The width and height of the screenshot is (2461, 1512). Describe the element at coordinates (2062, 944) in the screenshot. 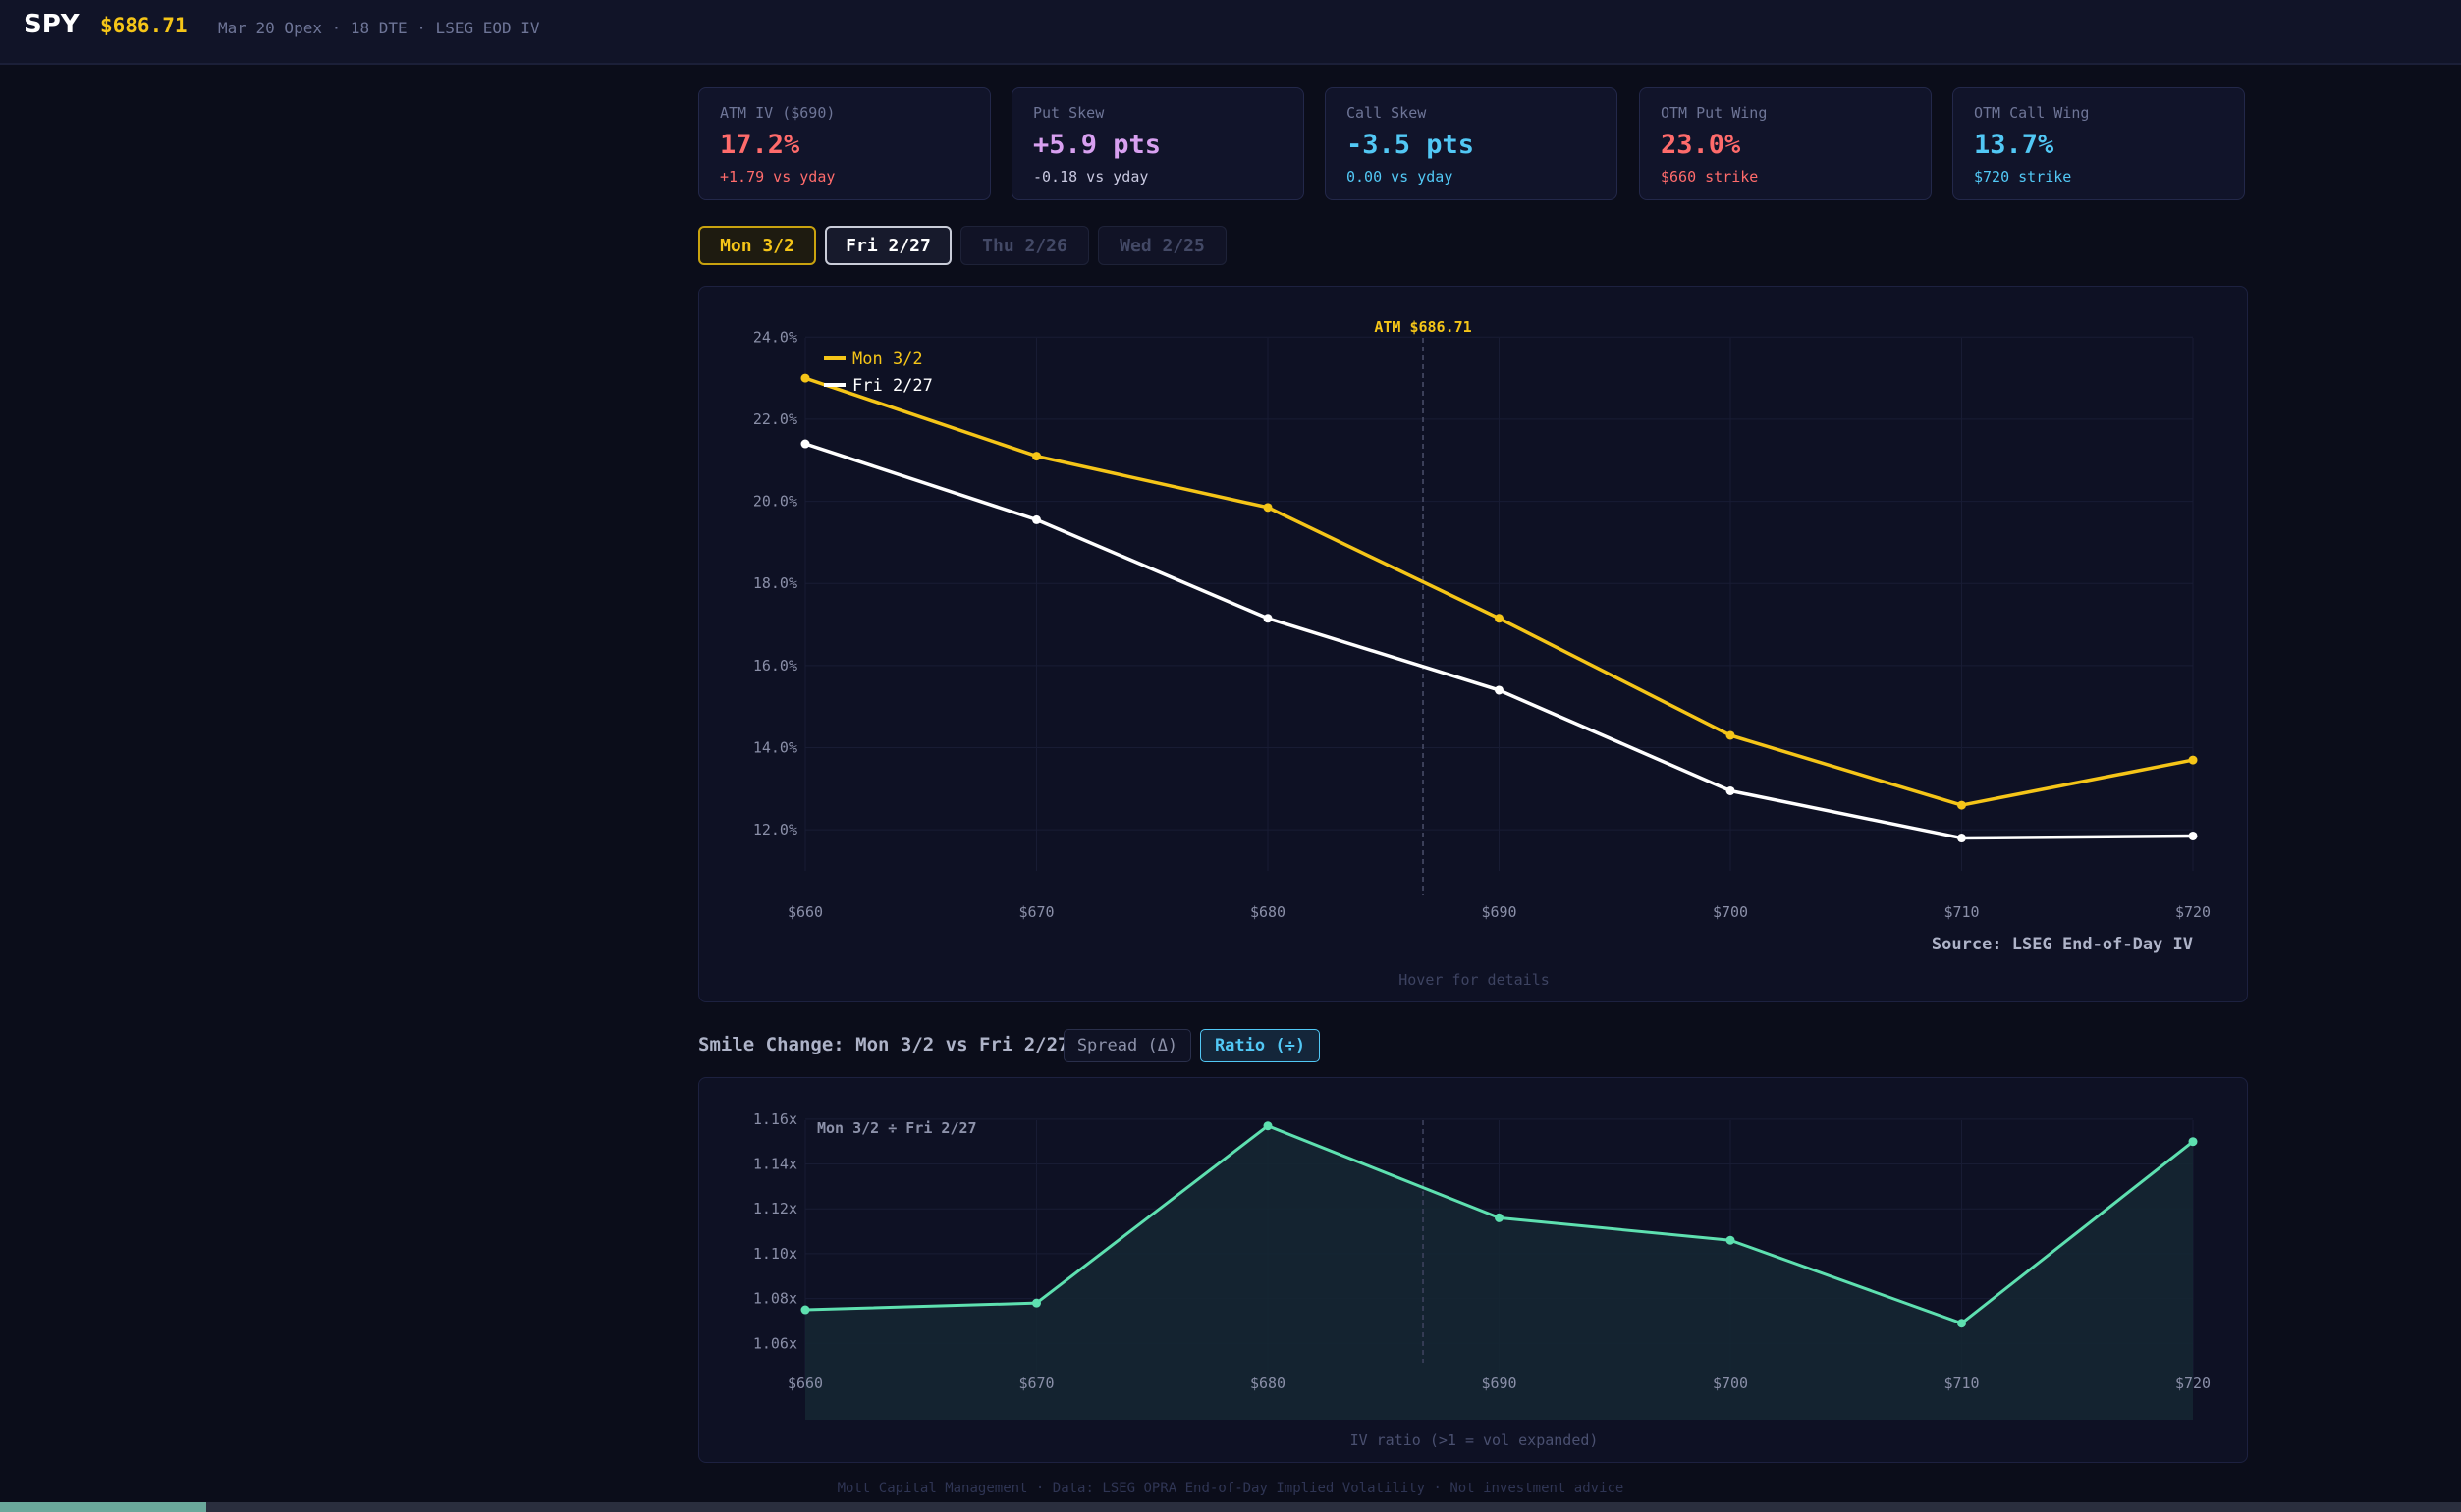

I see `source-label: Source: LSEG End-of-Day IV` at that location.